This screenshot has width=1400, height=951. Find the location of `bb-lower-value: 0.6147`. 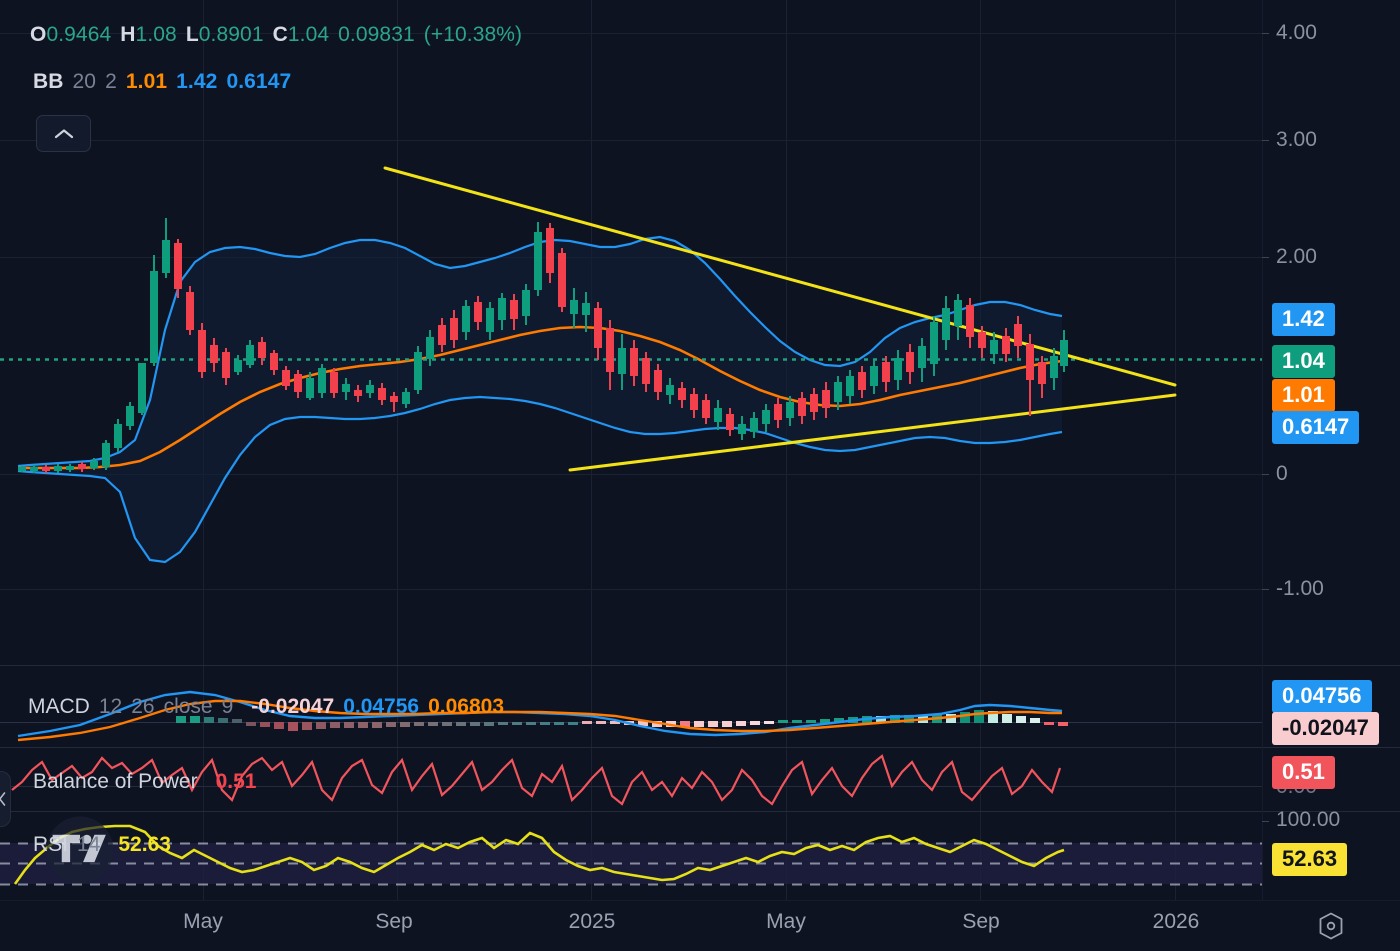

bb-lower-value: 0.6147 is located at coordinates (259, 81).